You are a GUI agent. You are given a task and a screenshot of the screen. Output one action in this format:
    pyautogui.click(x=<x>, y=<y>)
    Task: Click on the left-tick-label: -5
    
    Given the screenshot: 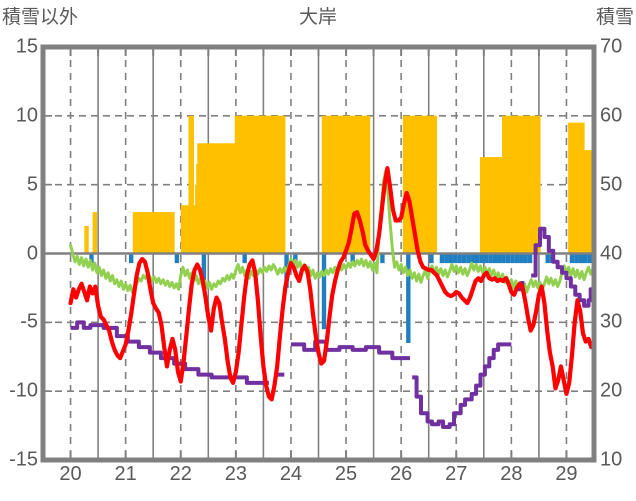 What is the action you would take?
    pyautogui.click(x=29, y=321)
    